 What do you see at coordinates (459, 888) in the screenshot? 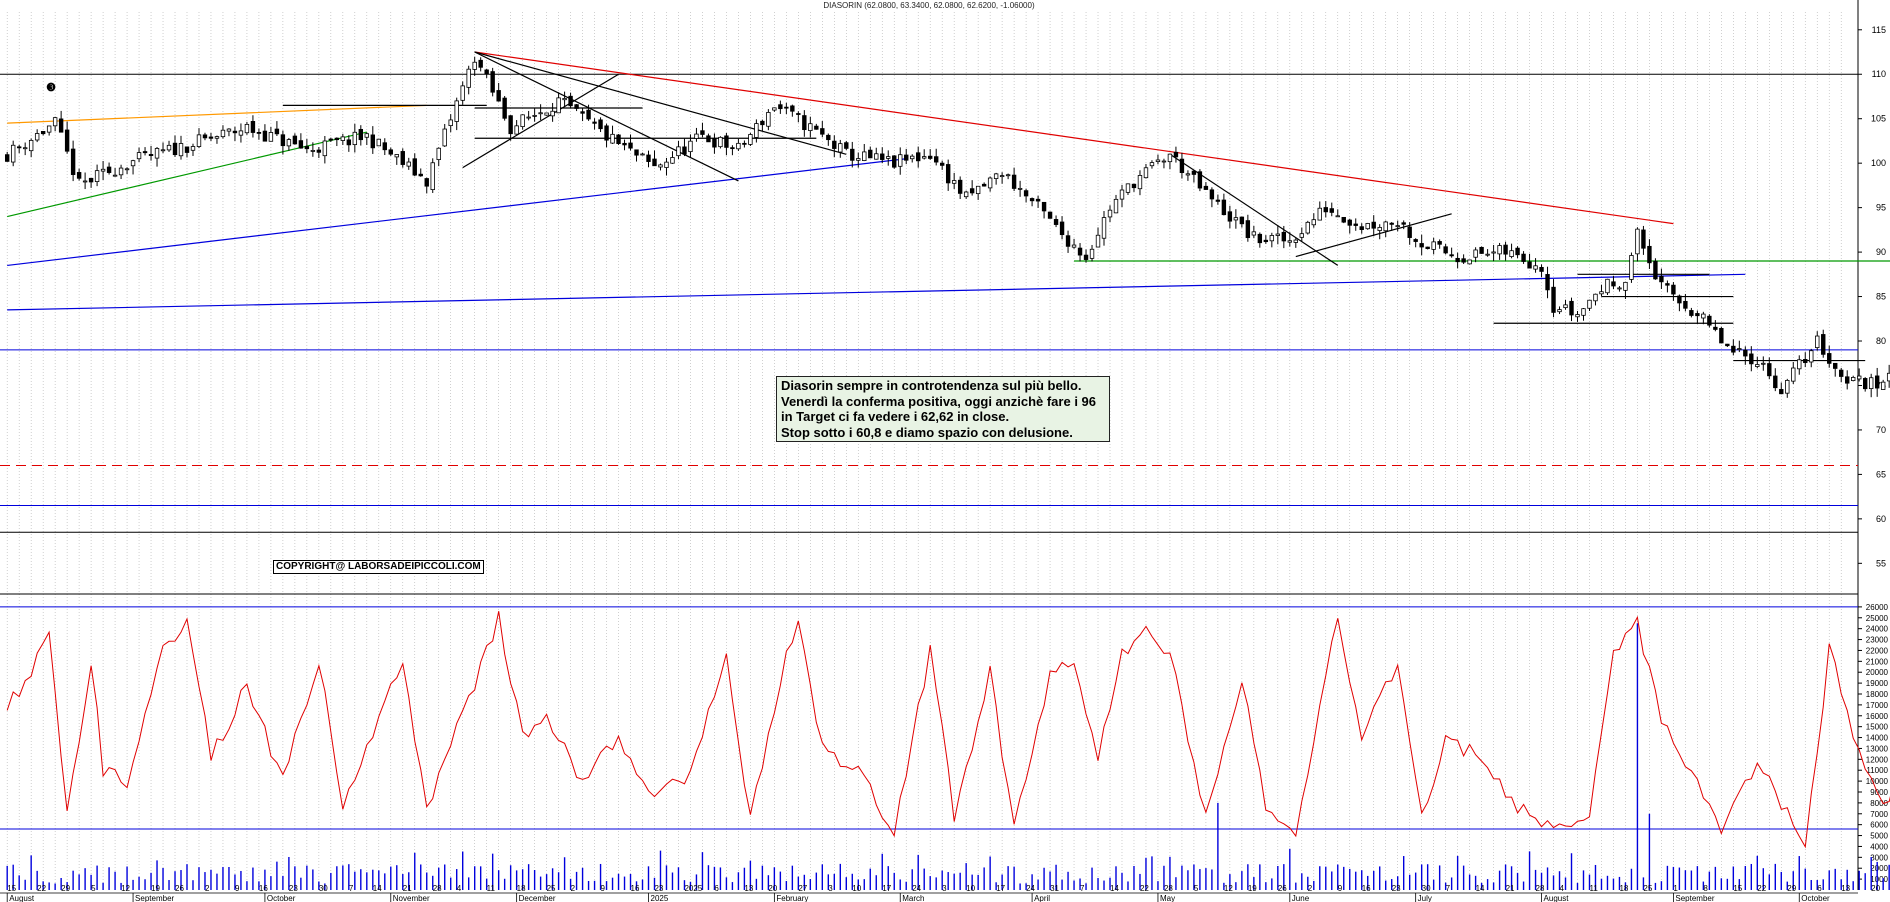
I see `x-tick-label: 4` at bounding box center [459, 888].